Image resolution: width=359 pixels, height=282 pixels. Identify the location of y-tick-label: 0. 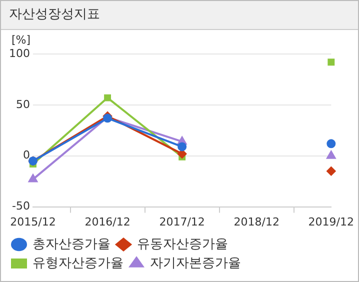
(26, 155).